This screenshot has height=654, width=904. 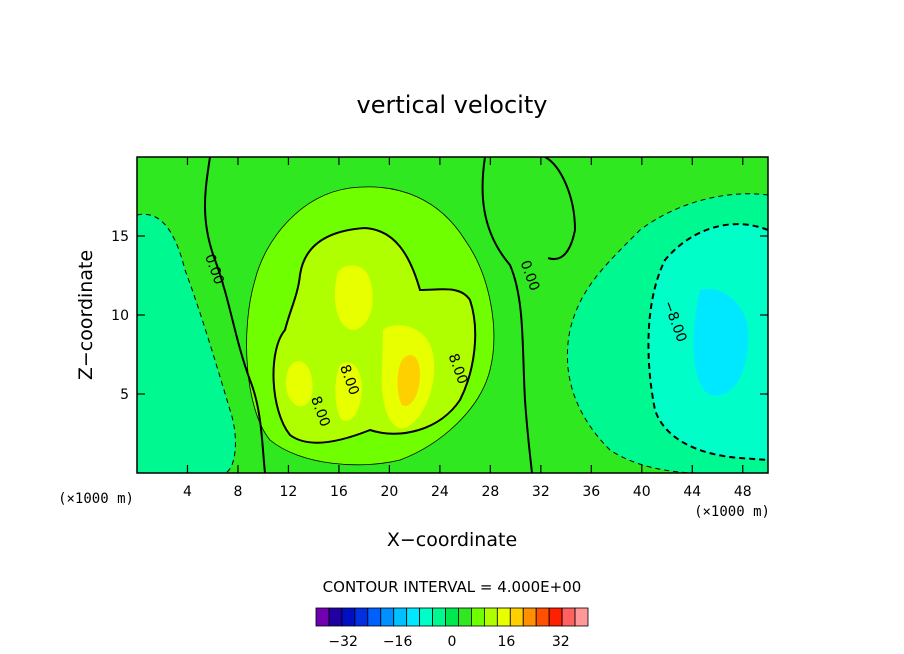 I want to click on contour-line-eight, so click(x=374, y=335).